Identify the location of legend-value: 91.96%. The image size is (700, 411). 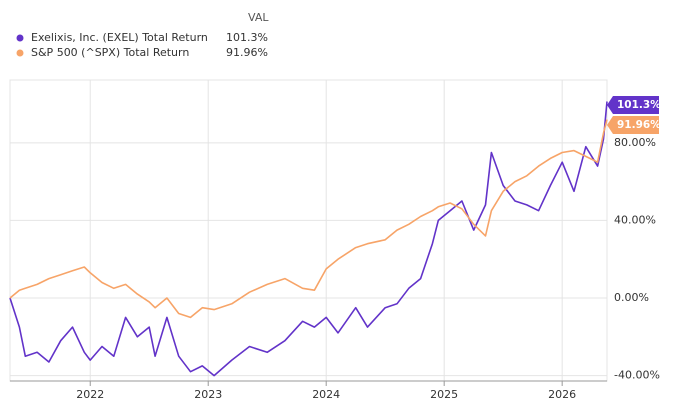
(247, 52).